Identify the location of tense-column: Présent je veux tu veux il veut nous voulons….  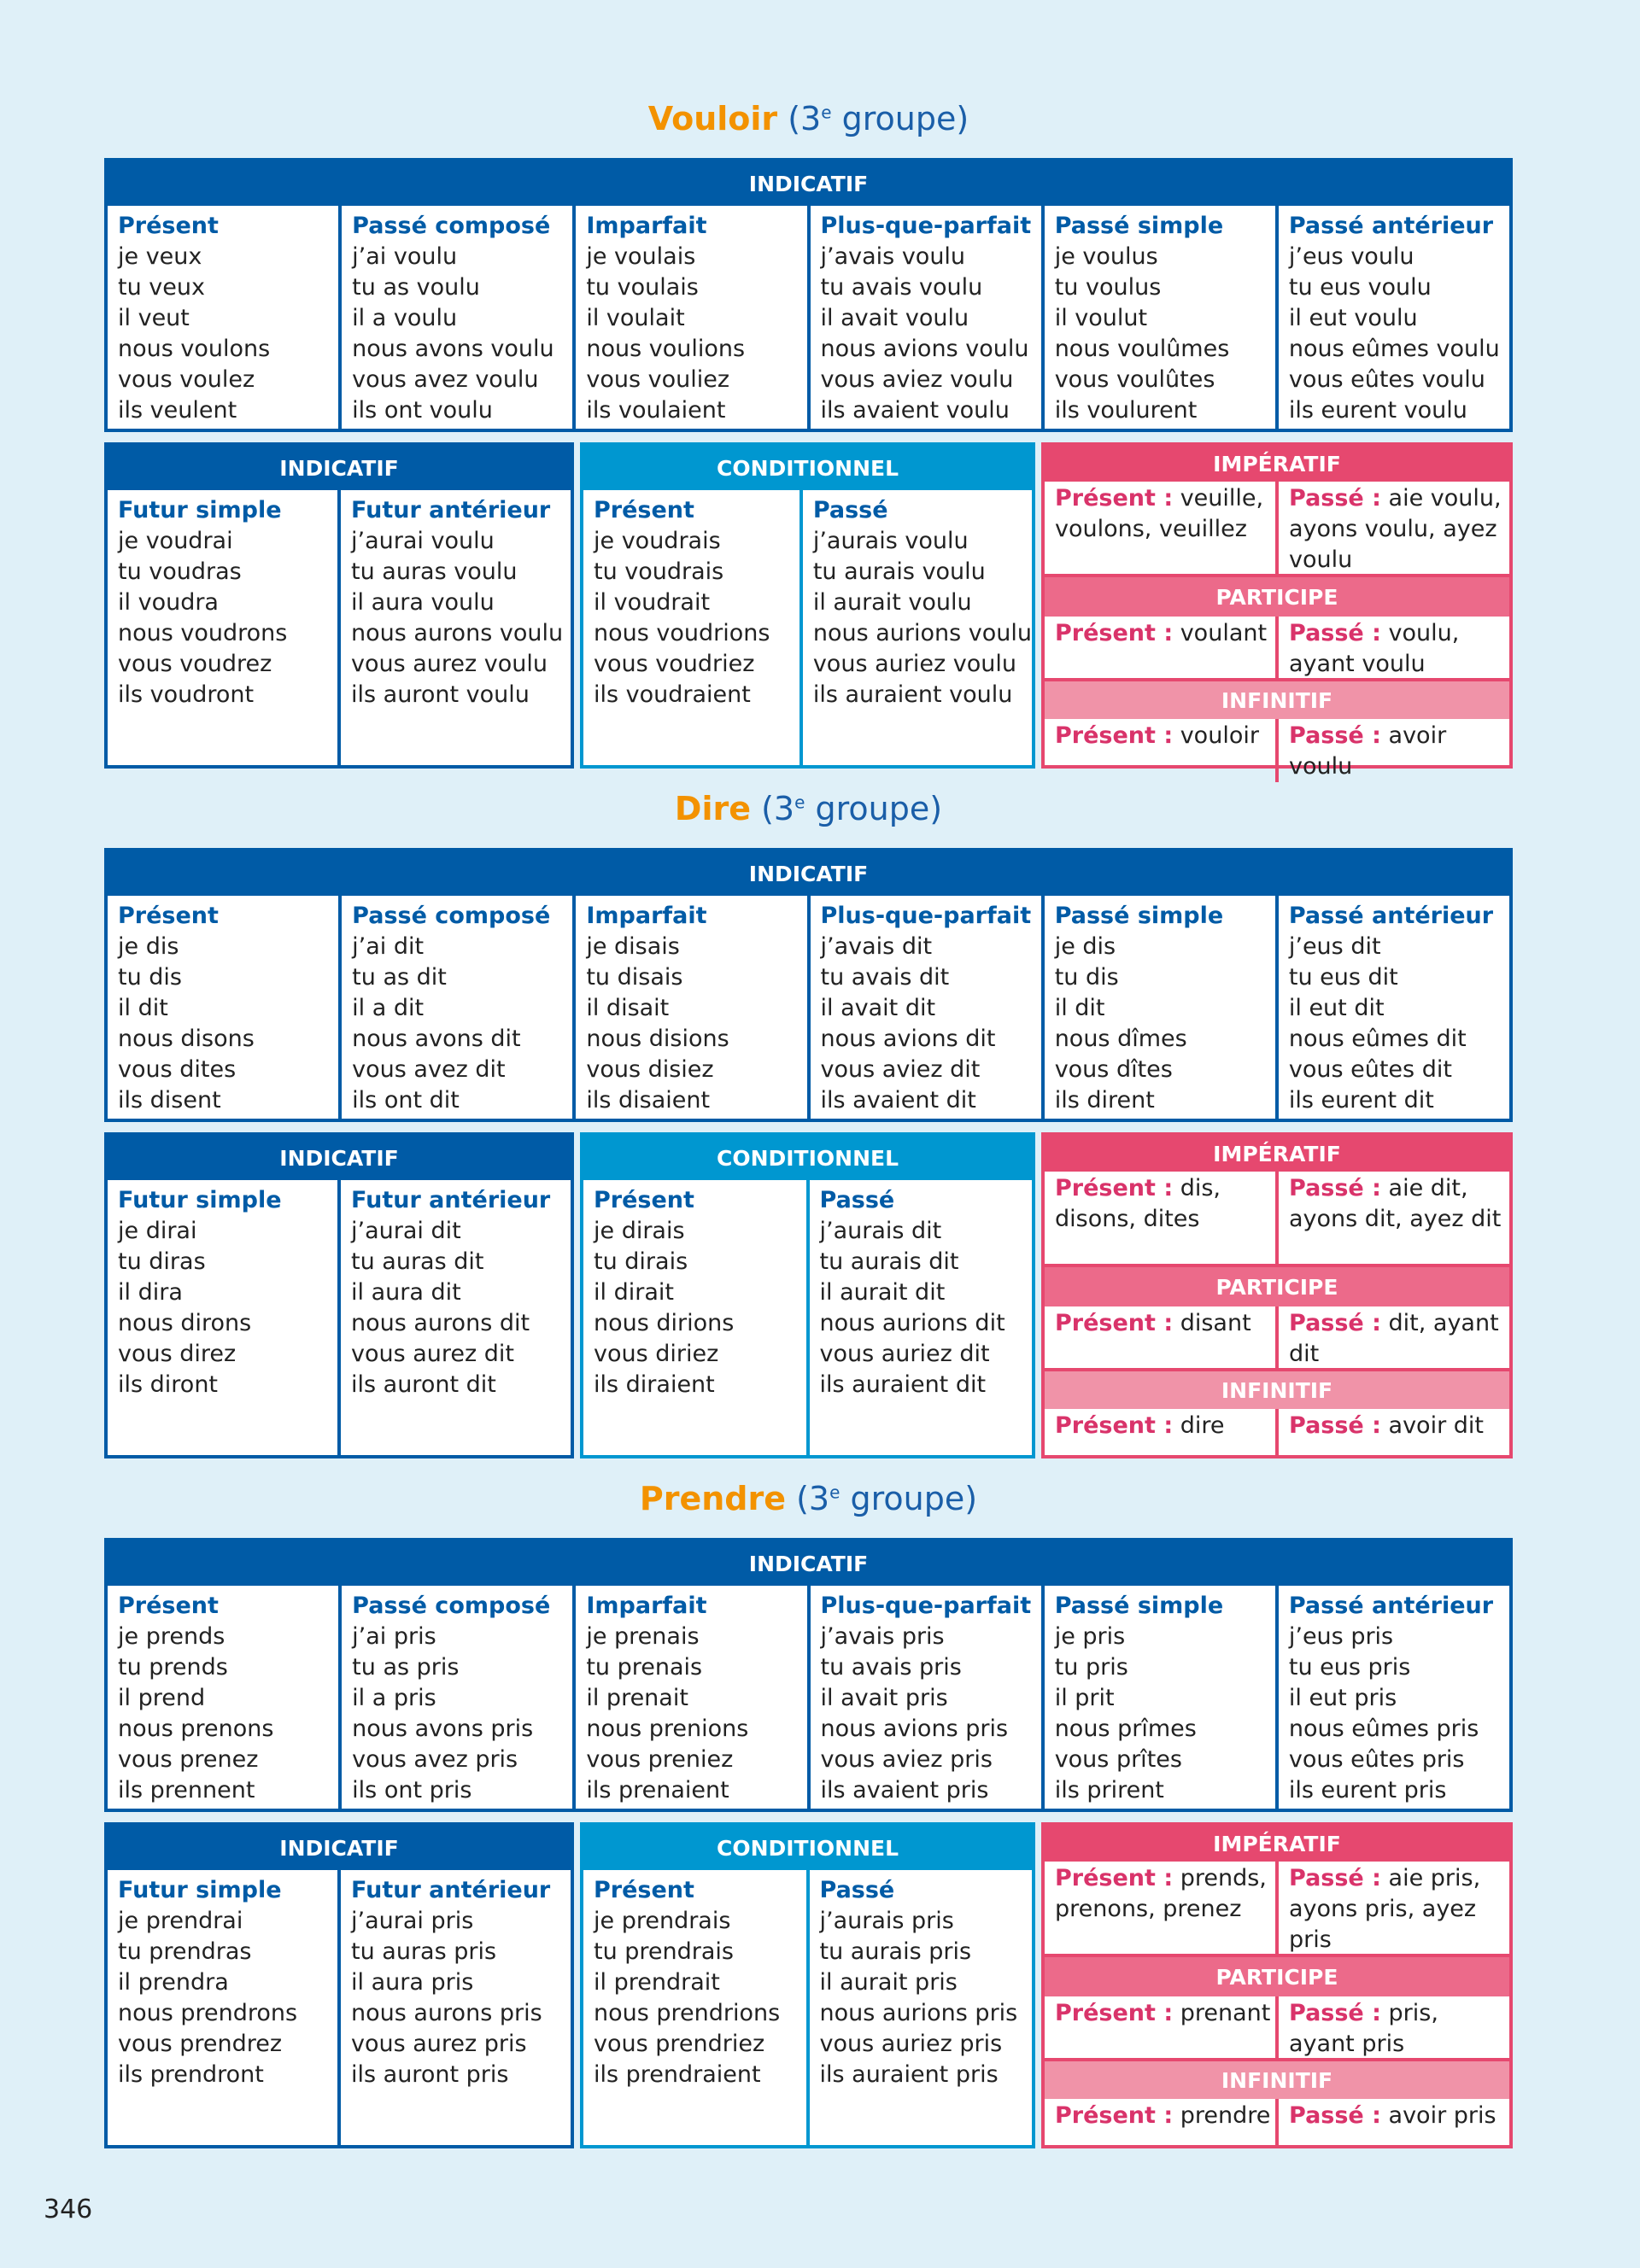
(225, 317).